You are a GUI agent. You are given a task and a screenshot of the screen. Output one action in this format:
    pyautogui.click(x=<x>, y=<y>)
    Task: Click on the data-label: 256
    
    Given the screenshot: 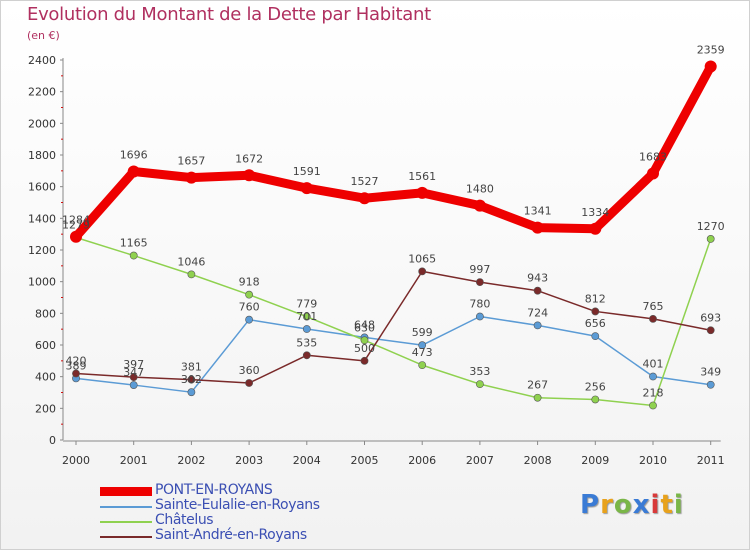 What is the action you would take?
    pyautogui.click(x=595, y=386)
    